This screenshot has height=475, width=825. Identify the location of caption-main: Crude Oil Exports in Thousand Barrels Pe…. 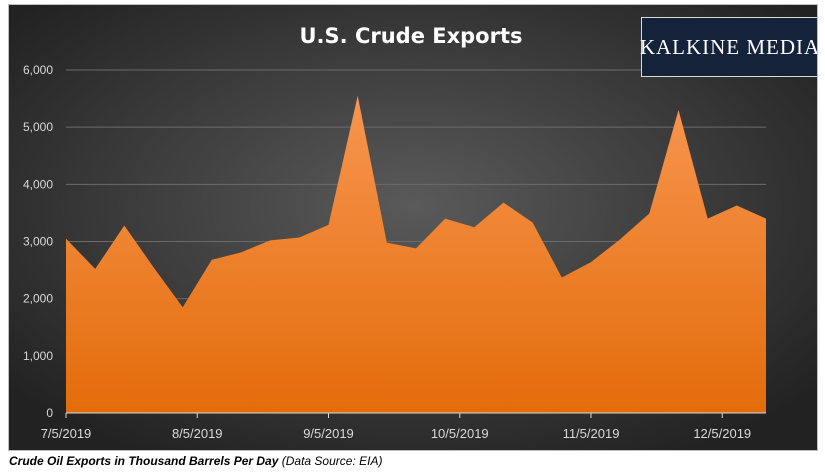
(144, 461).